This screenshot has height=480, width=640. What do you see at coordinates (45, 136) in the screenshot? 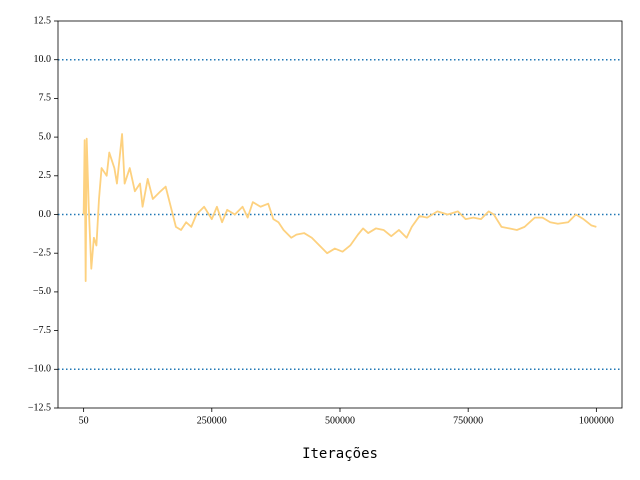
I see `y-tick-label: 5.0` at bounding box center [45, 136].